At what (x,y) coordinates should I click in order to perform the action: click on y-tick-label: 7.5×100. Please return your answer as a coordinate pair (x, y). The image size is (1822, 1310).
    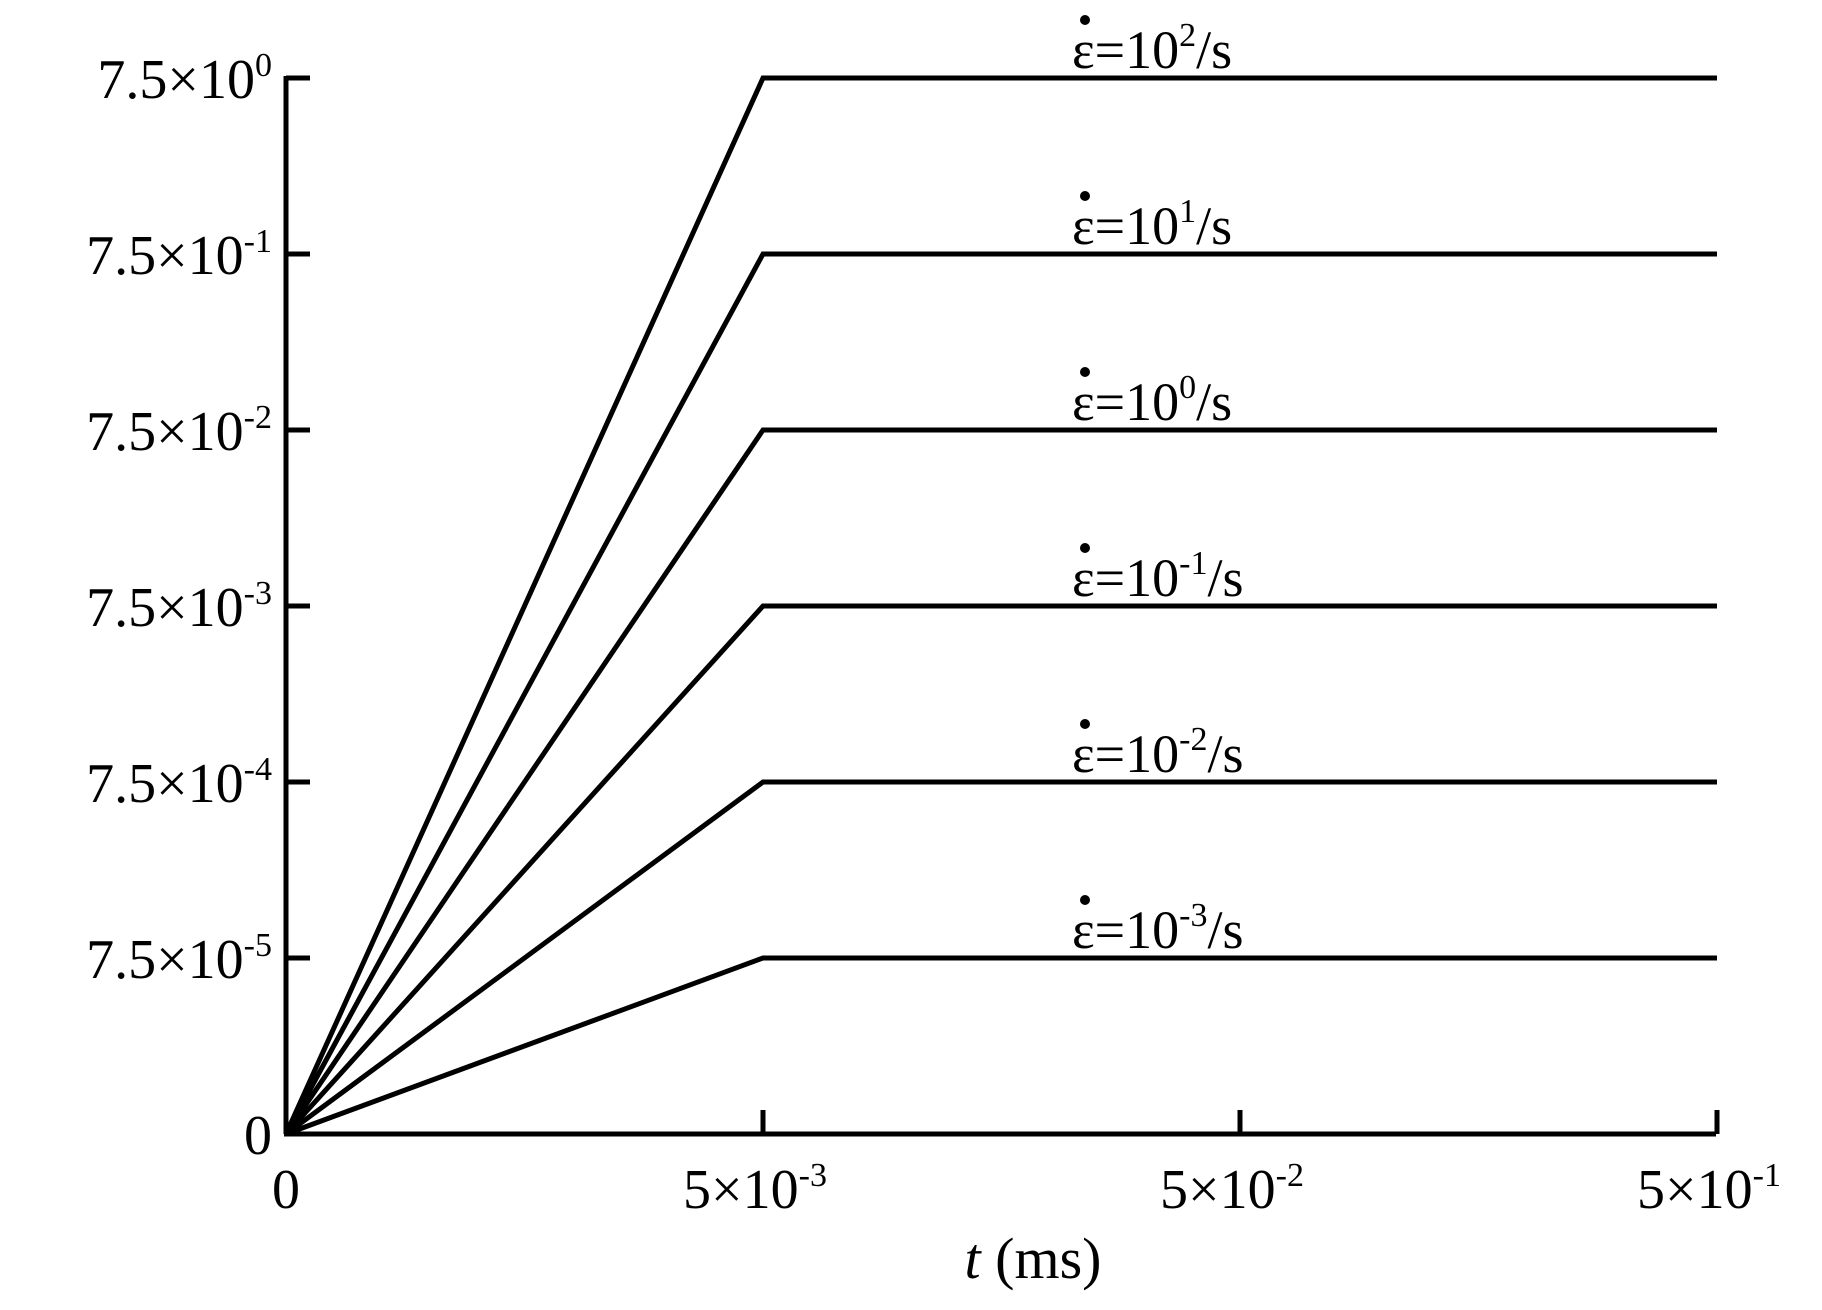
    Looking at the image, I should click on (184, 79).